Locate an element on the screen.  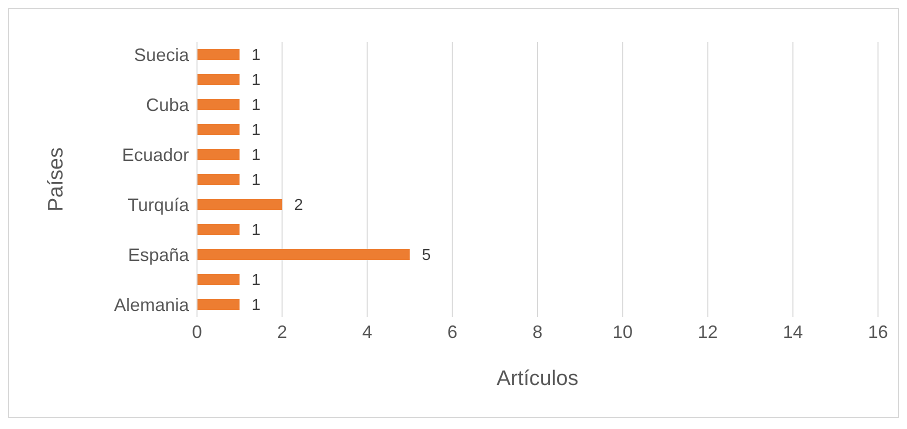
x-tick-label: 6 is located at coordinates (452, 332).